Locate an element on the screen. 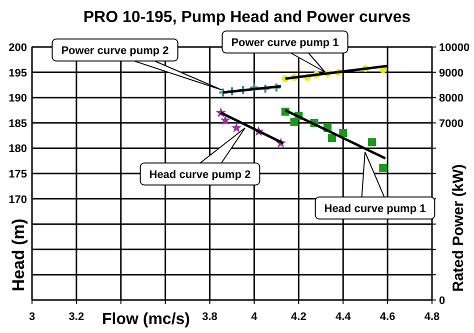 The image size is (474, 333). annotation: Head curve pump 1 is located at coordinates (375, 209).